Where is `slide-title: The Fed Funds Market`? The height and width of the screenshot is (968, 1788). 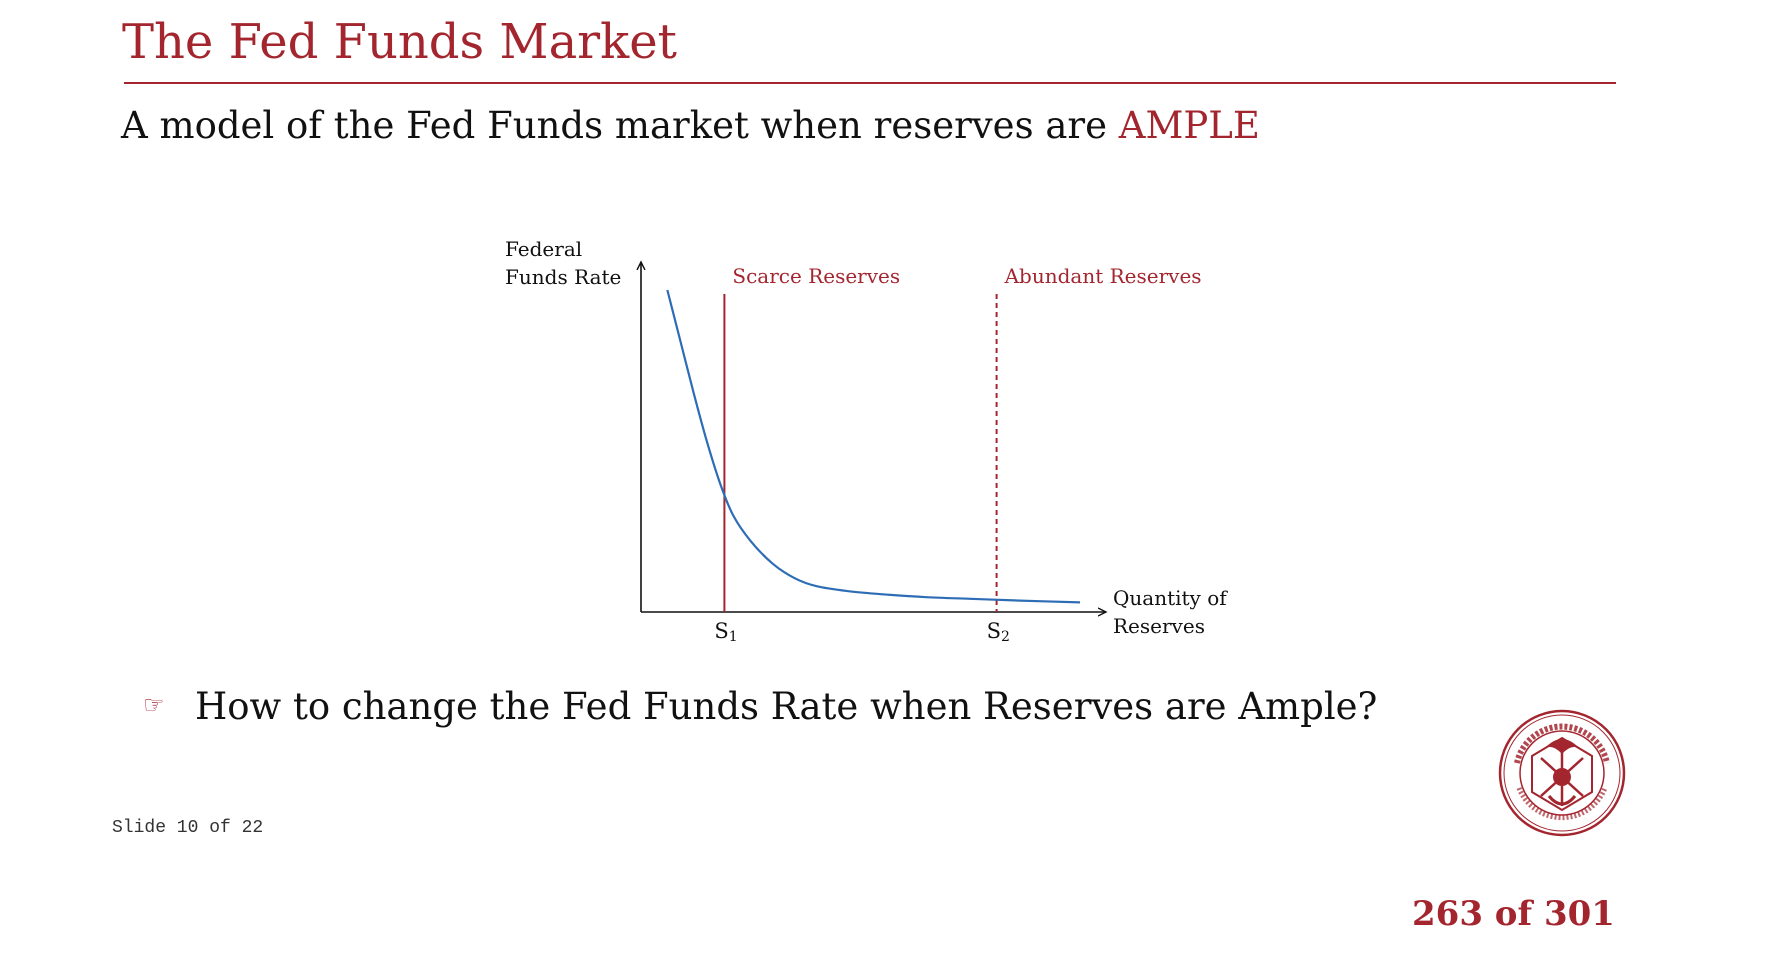
slide-title: The Fed Funds Market is located at coordinates (399, 42).